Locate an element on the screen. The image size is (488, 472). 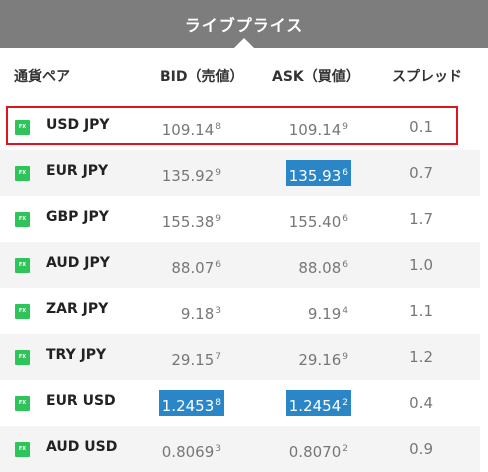
ask-price-main: 29.16 is located at coordinates (320, 360).